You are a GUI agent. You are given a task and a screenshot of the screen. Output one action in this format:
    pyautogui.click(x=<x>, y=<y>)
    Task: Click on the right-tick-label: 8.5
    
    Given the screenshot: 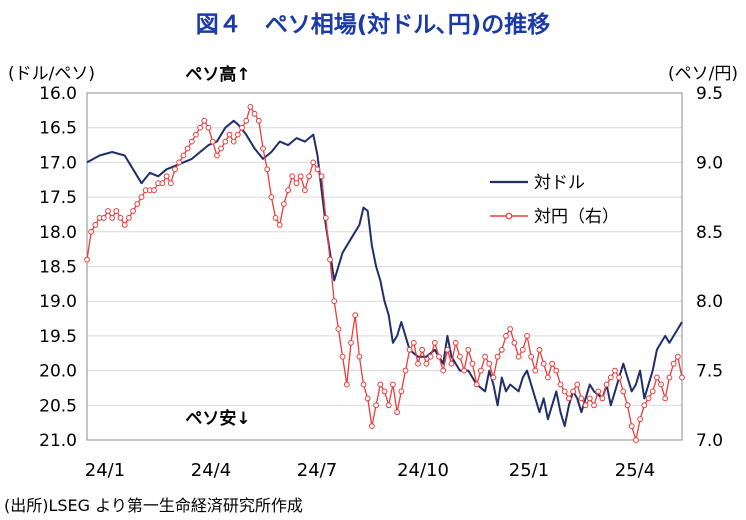 What is the action you would take?
    pyautogui.click(x=709, y=233)
    